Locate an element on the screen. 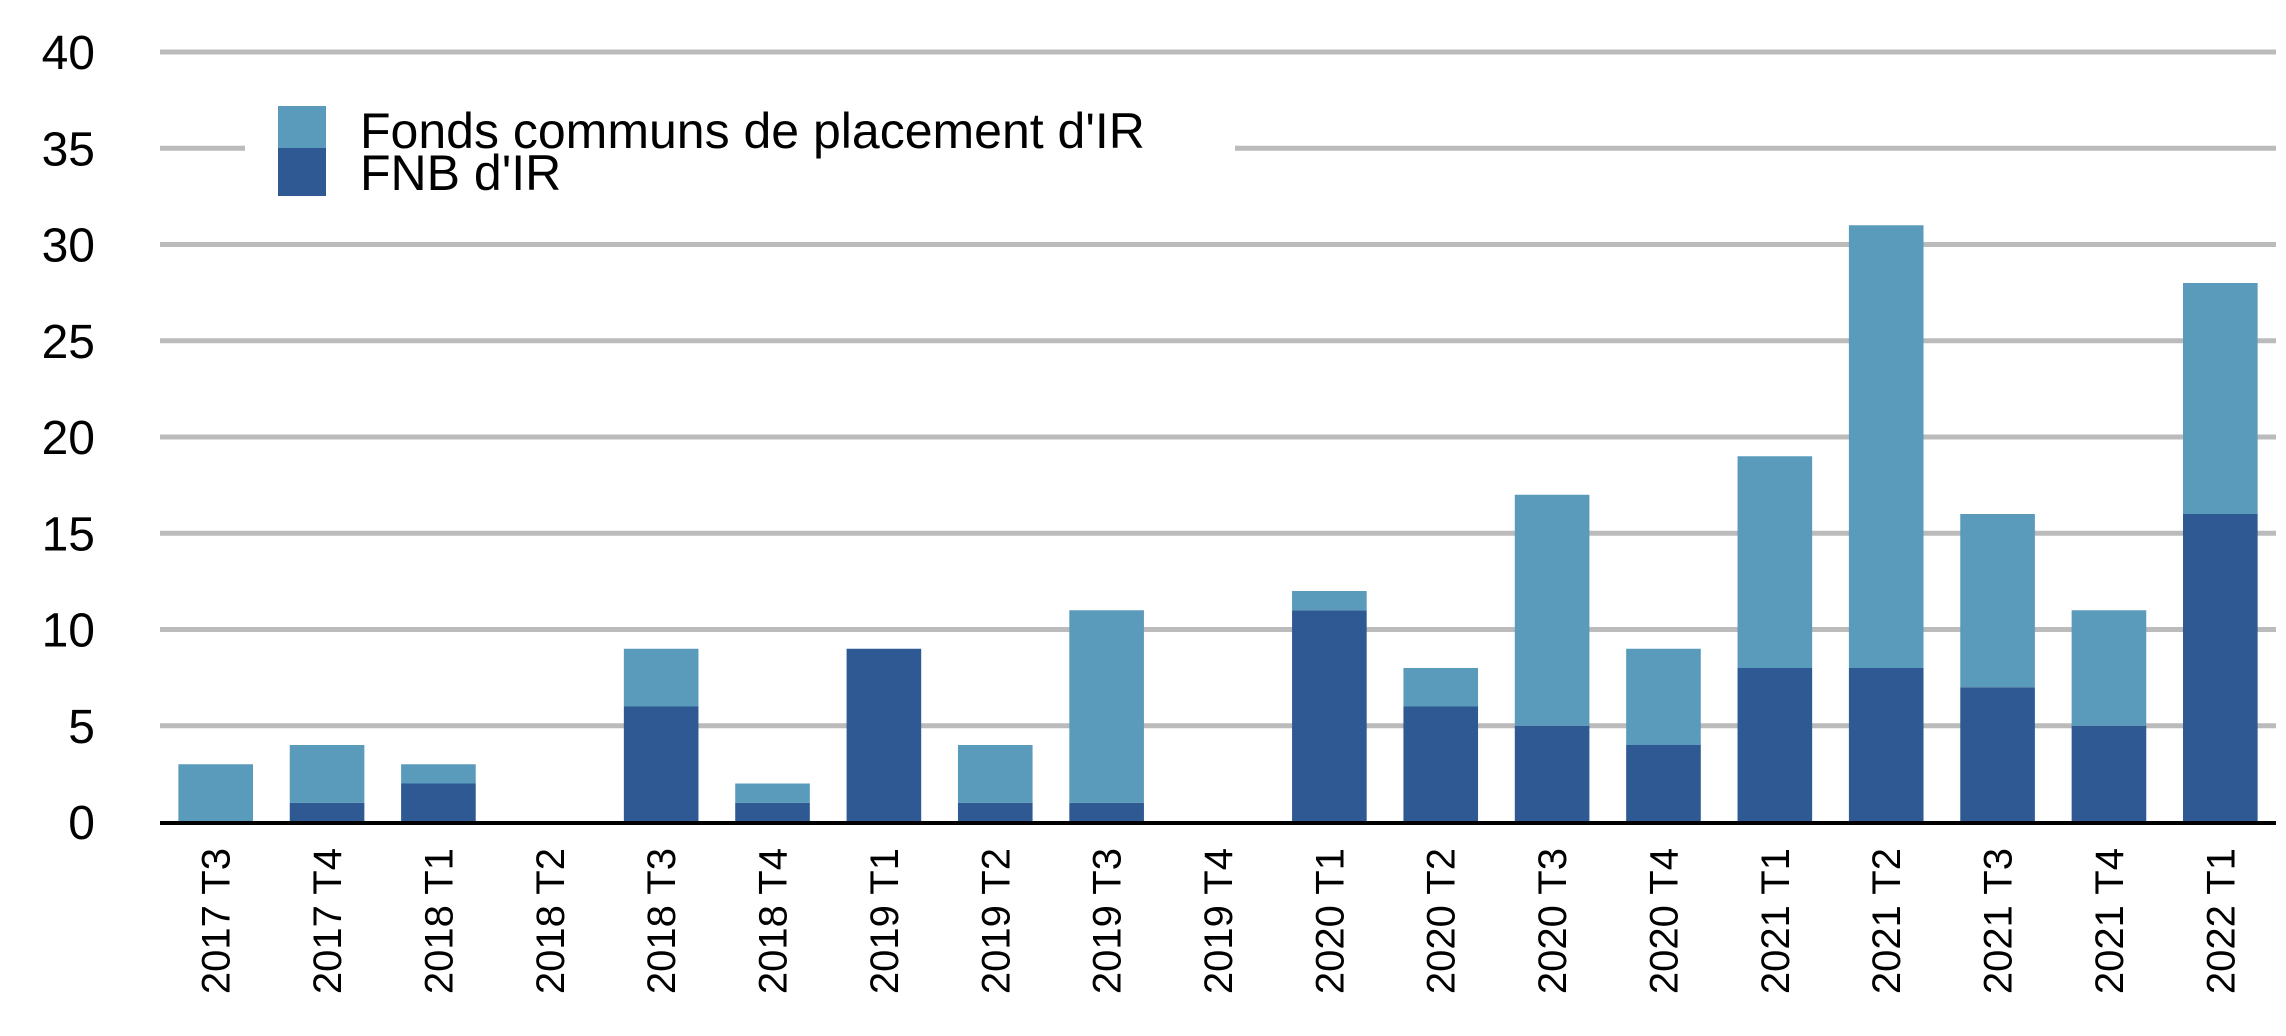 Image resolution: width=2286 pixels, height=1036 pixels. legend-label-mutual-funds: Fonds communs de placement d'IR is located at coordinates (752, 131).